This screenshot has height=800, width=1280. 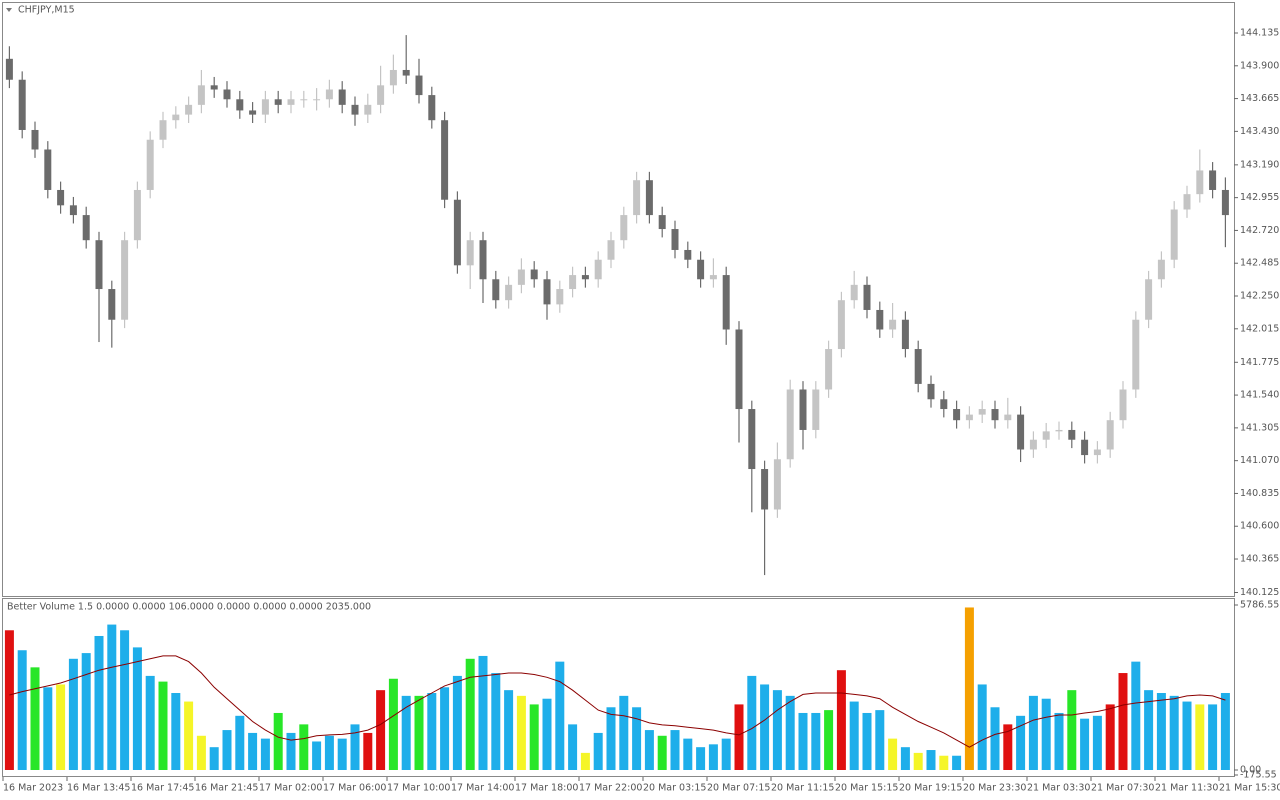 I want to click on y-tick-label: 5786.55, so click(x=1259, y=605).